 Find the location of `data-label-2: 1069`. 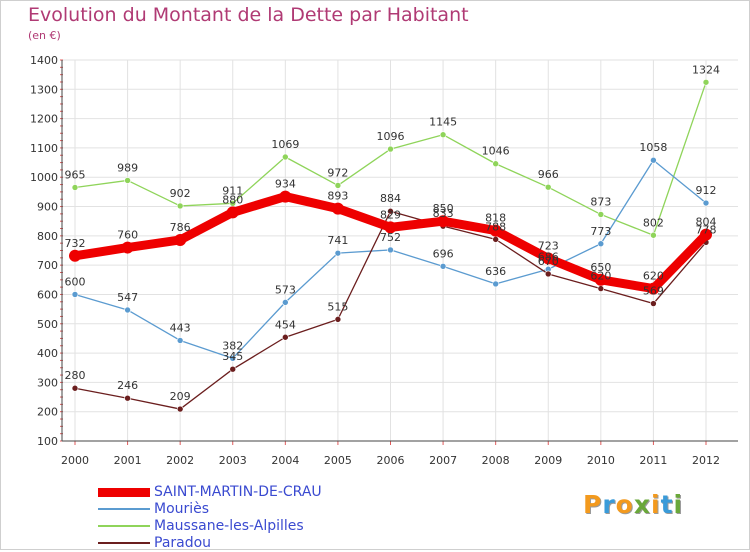

data-label-2: 1069 is located at coordinates (285, 144).